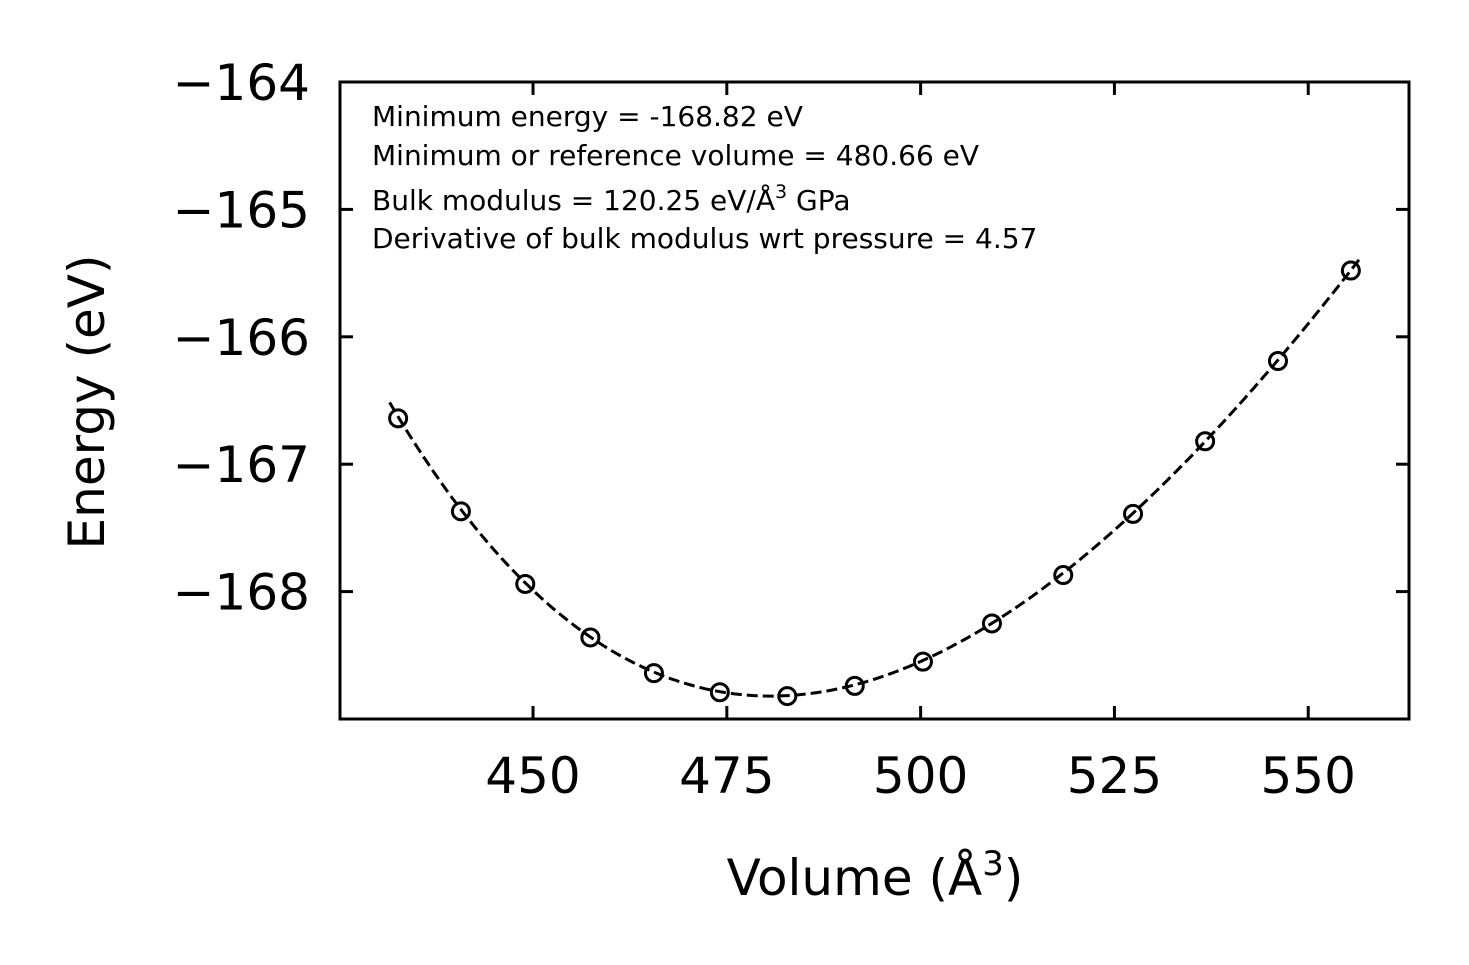  What do you see at coordinates (241, 83) in the screenshot?
I see `y-tick-label: −164` at bounding box center [241, 83].